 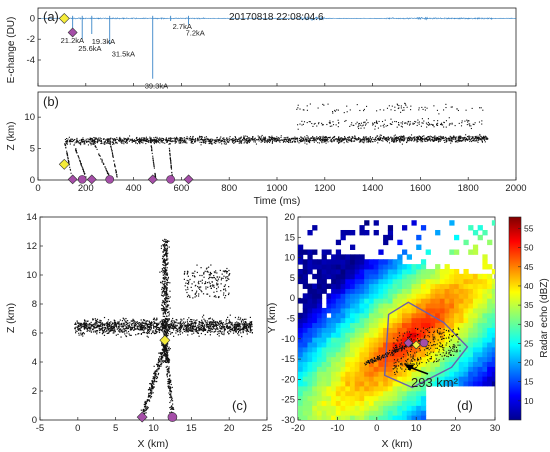 What do you see at coordinates (276, 140) in the screenshot?
I see `source-height-points` at bounding box center [276, 140].